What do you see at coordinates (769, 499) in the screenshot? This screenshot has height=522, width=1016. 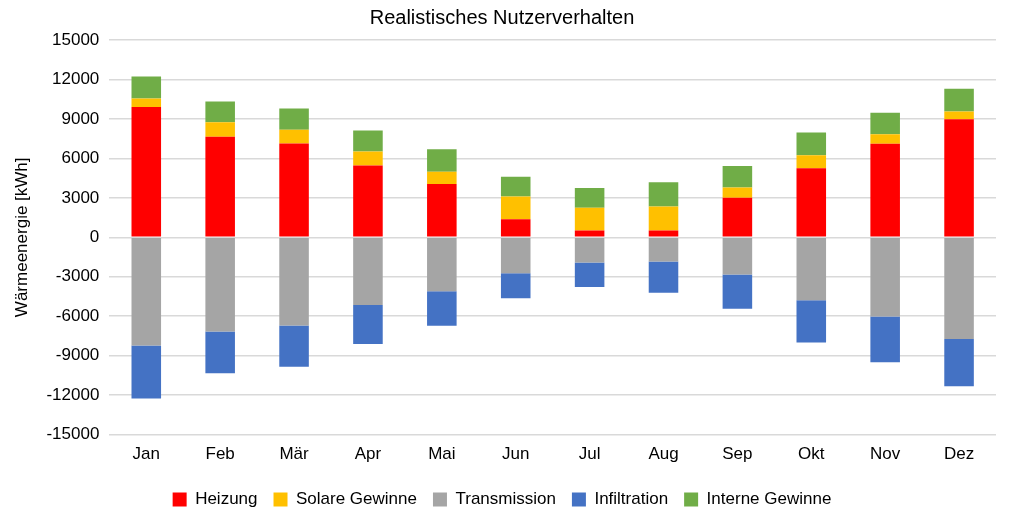 I see `legend-label: Interne Gewinne` at bounding box center [769, 499].